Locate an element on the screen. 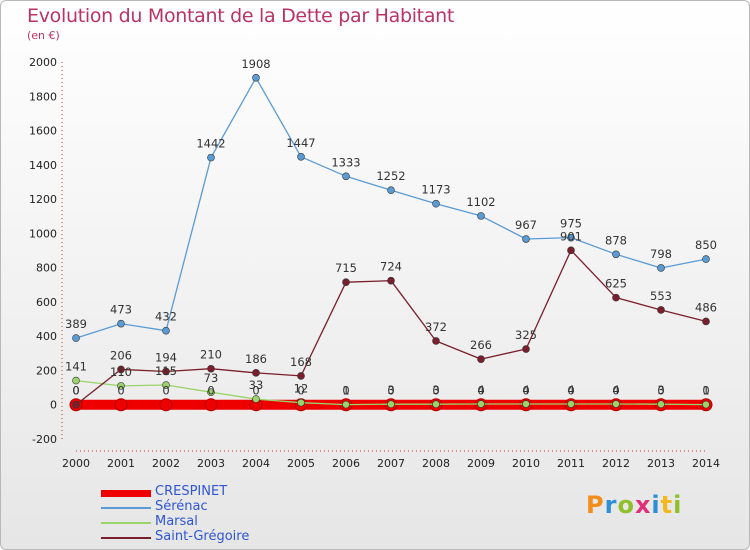 This screenshot has width=750, height=550. logo-letter: o is located at coordinates (626, 505).